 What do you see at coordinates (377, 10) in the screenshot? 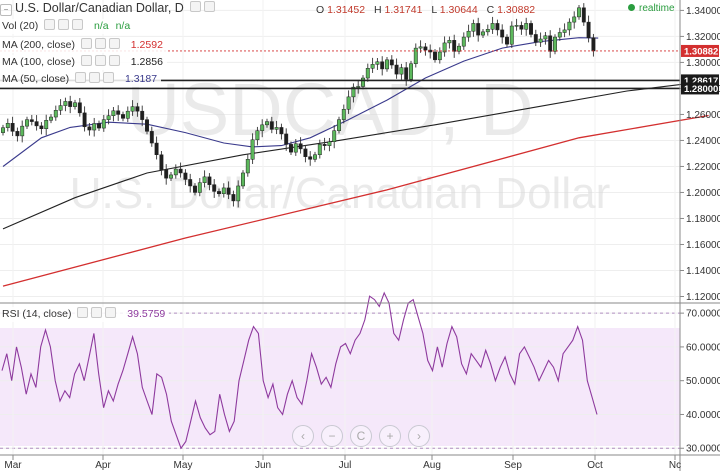
I see `high-label: H` at bounding box center [377, 10].